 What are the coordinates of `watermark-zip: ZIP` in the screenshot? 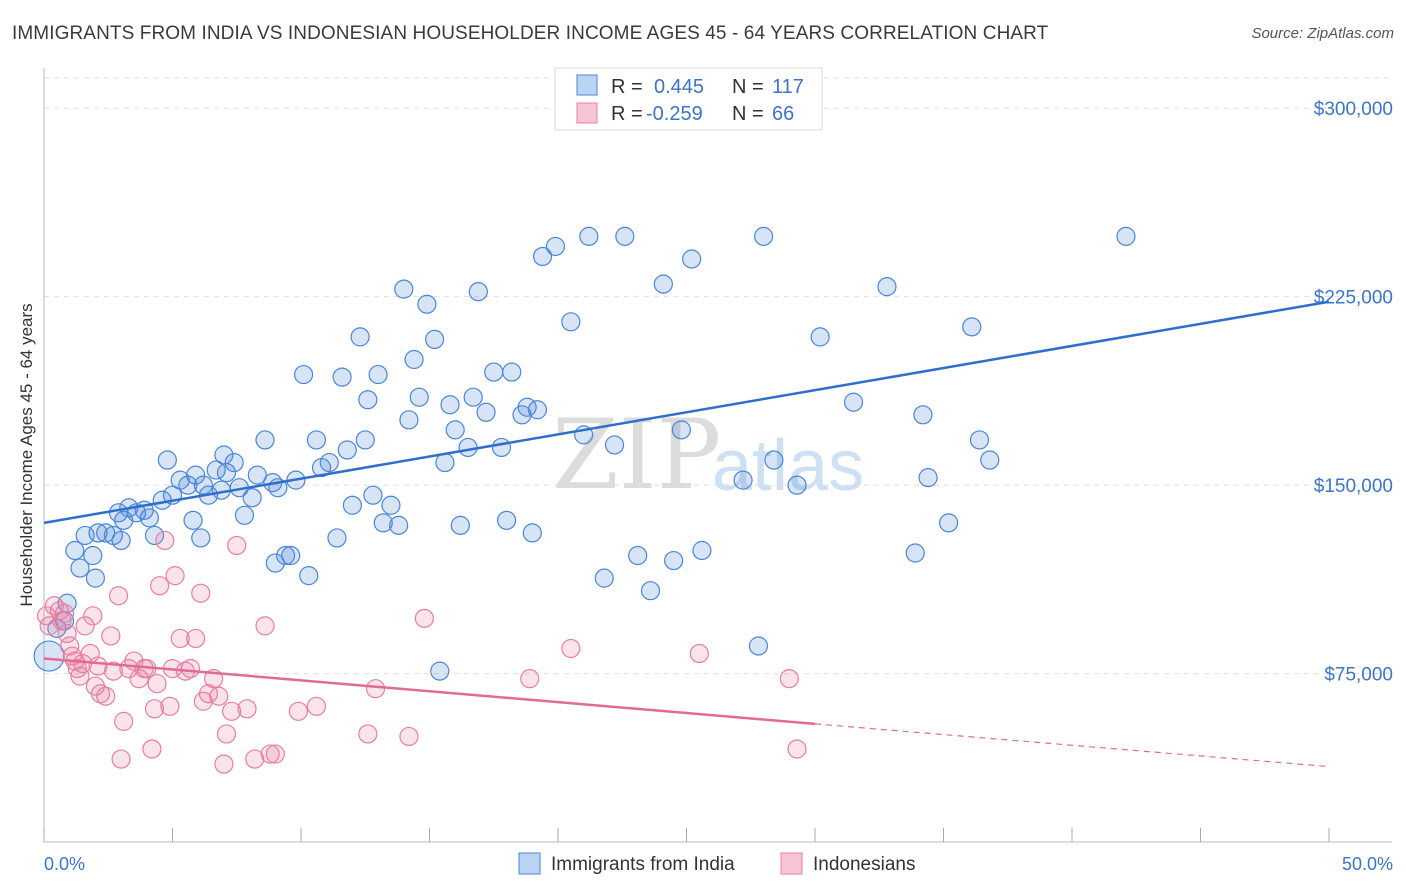 It's located at (636, 455).